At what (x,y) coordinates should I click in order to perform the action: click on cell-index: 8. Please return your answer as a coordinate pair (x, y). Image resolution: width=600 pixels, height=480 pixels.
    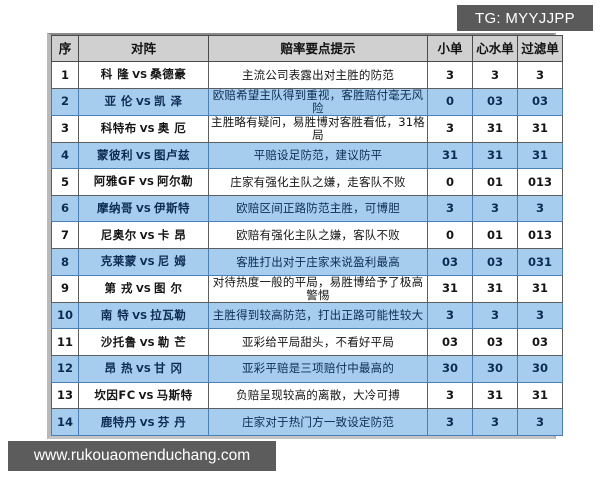
    Looking at the image, I should click on (65, 262).